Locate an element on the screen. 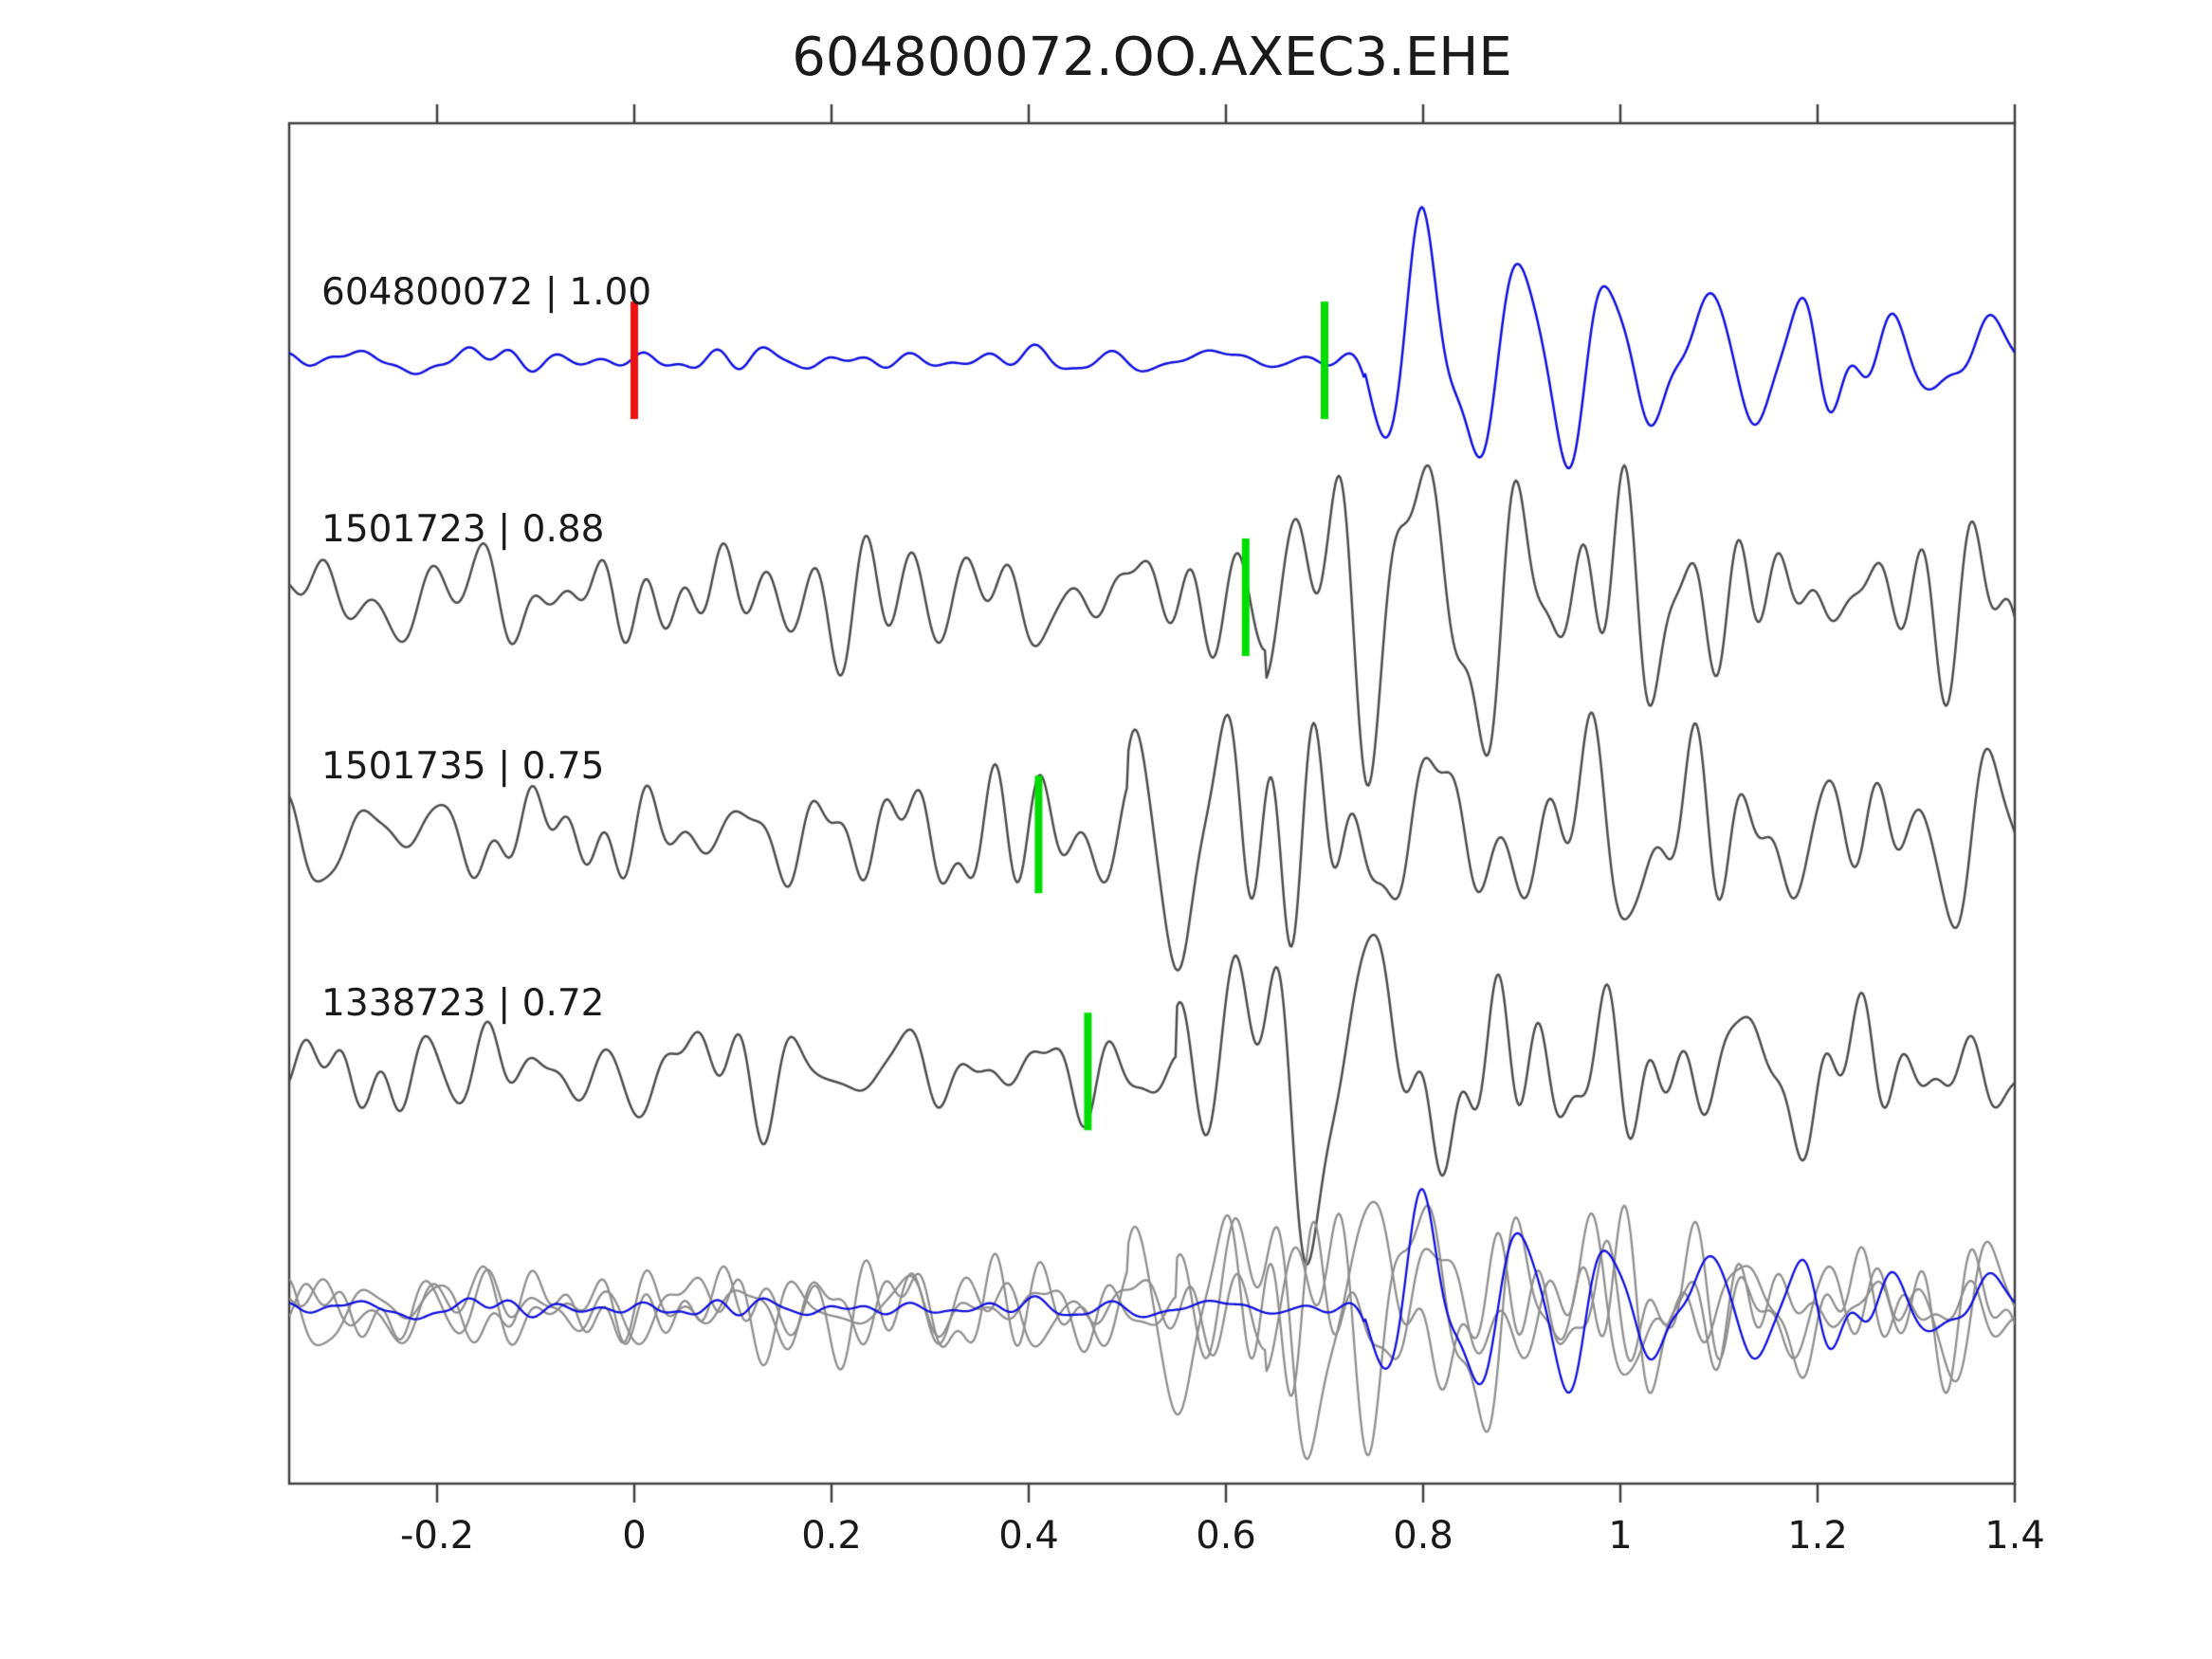 This screenshot has height=1659, width=2212. x-tick-label: 0.6 is located at coordinates (1226, 1536).